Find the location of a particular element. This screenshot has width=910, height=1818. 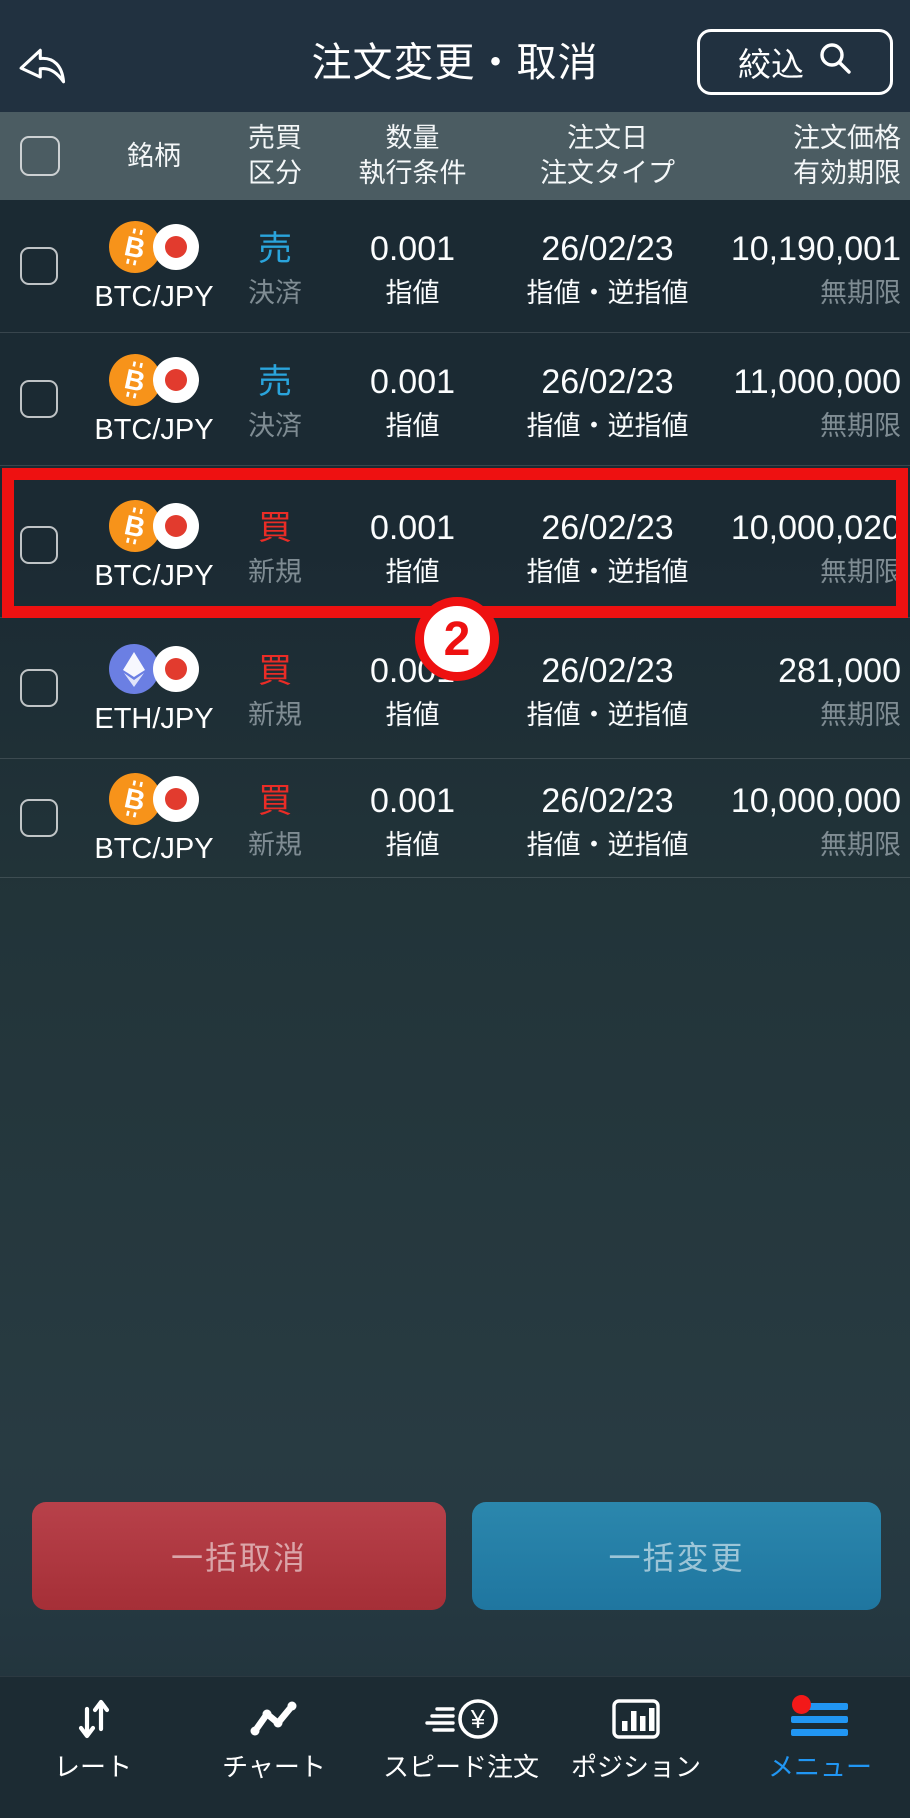

price-value: 11,000,000 is located at coordinates (817, 381).